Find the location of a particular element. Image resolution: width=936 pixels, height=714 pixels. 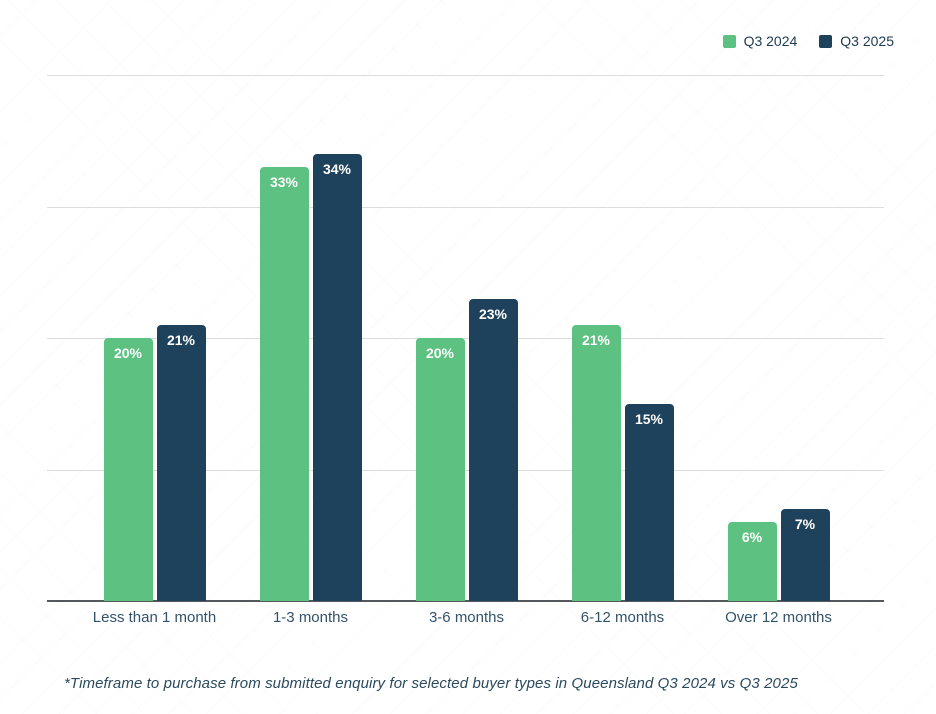

bar-q3-2024-0: 20% is located at coordinates (128, 469).